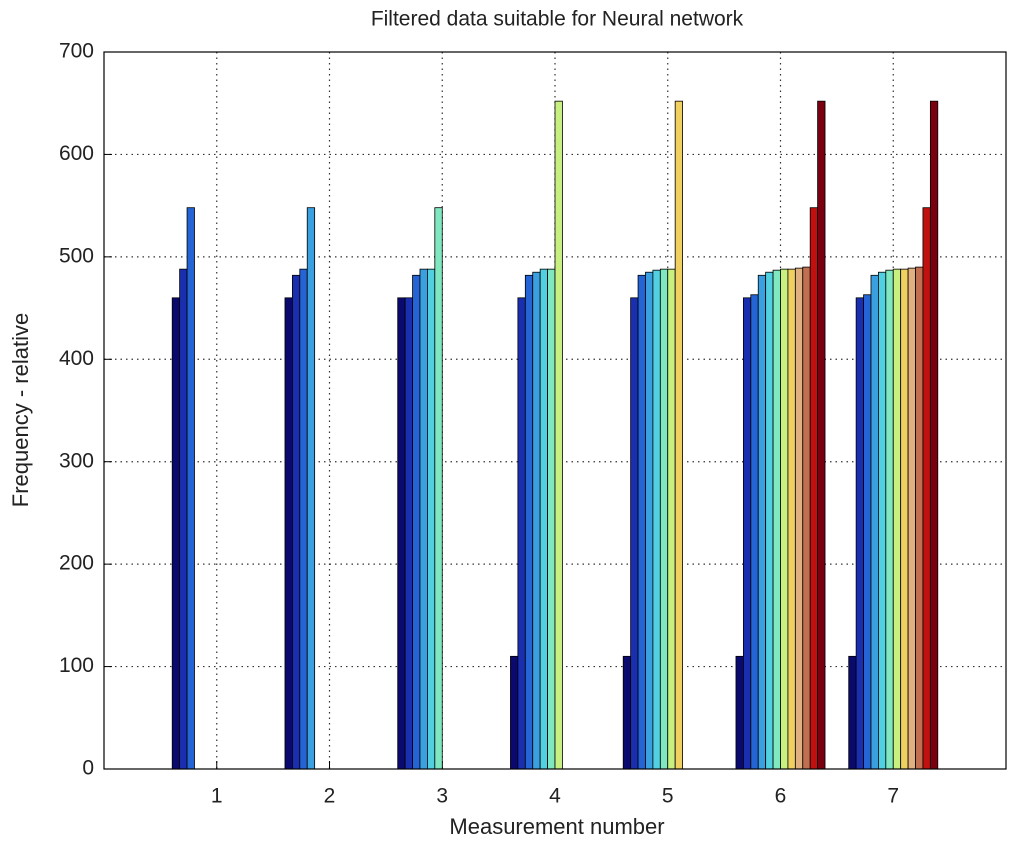  I want to click on x-tick-label: 1, so click(217, 796).